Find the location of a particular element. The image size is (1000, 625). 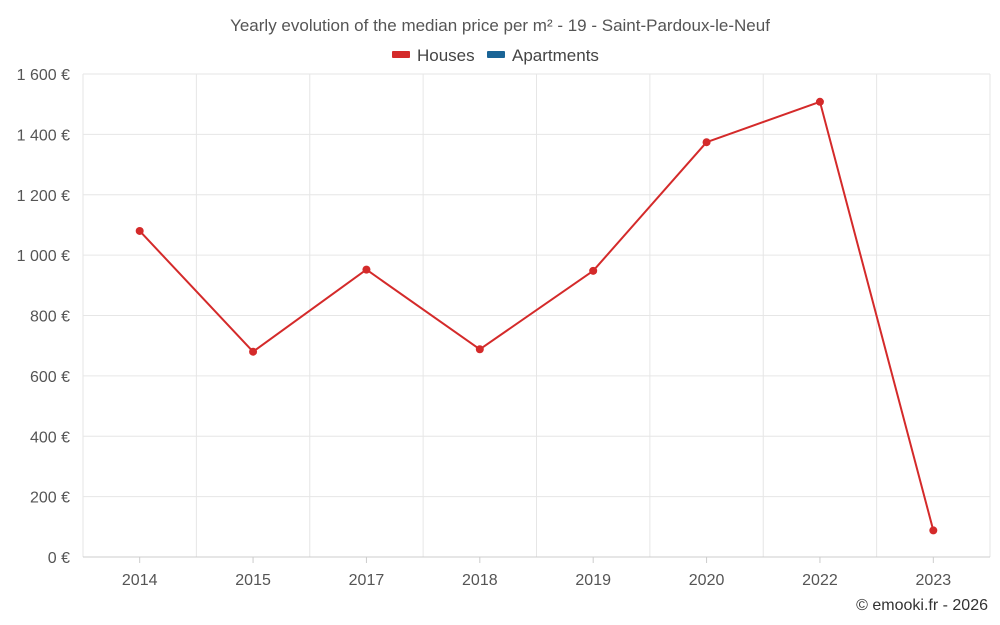

legend: Houses Apartments is located at coordinates (495, 55).